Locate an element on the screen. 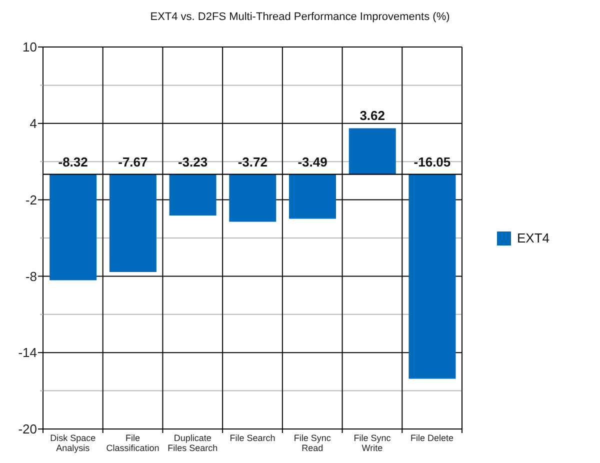 This screenshot has height=463, width=600. x-tick-label: Duplicate Files Search is located at coordinates (193, 443).